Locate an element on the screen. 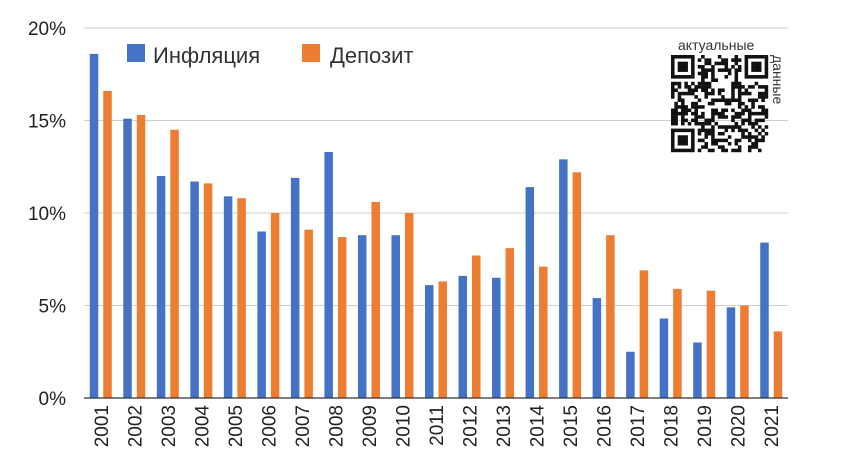 The image size is (846, 469). x-tick-label: 2014 is located at coordinates (538, 426).